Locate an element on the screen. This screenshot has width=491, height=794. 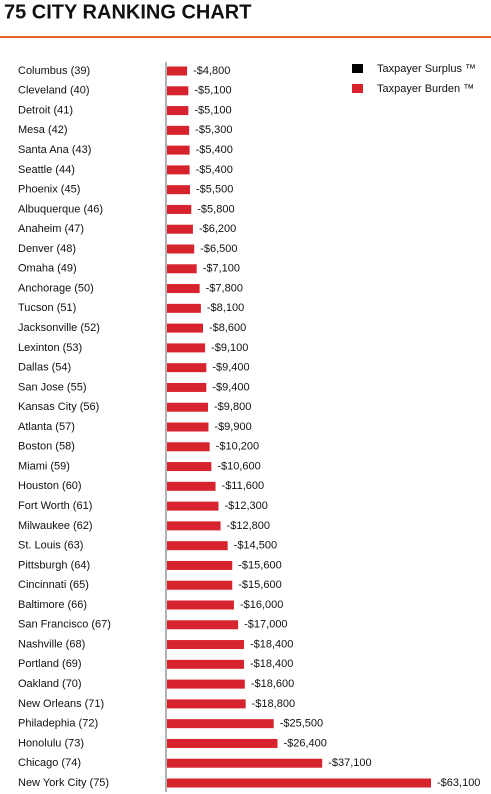
value-label: -$5,800 is located at coordinates (215, 209).